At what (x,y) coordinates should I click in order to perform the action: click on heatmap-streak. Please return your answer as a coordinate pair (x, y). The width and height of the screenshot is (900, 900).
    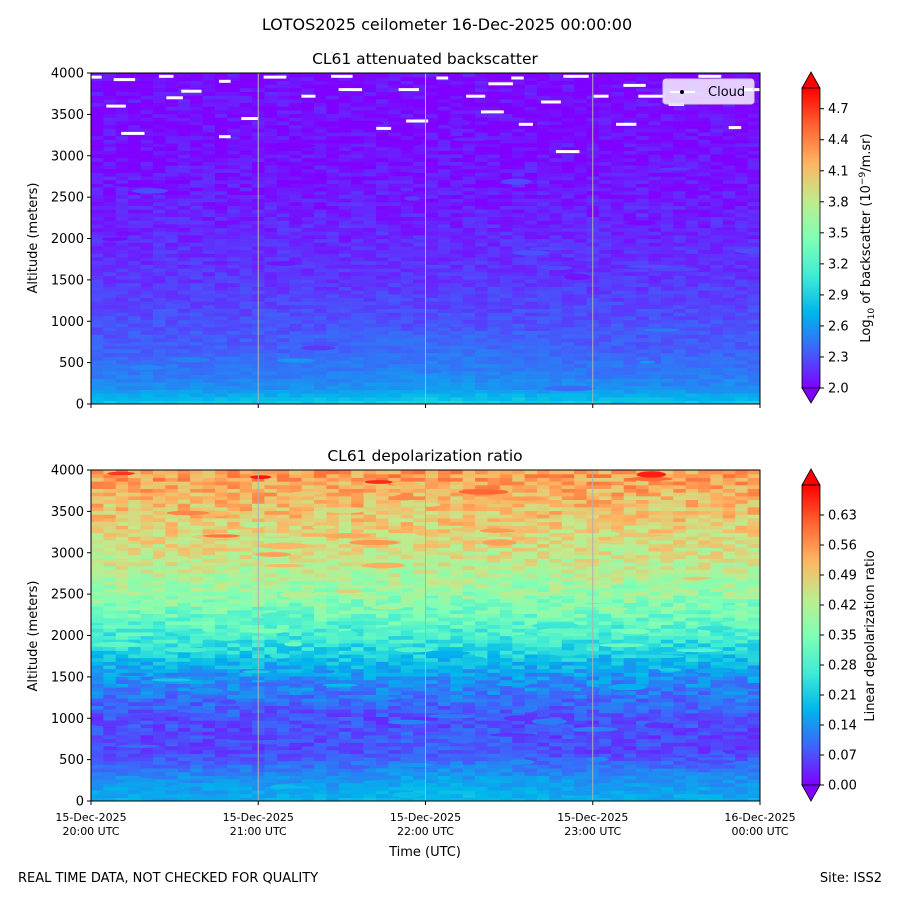
    Looking at the image, I should click on (358, 123).